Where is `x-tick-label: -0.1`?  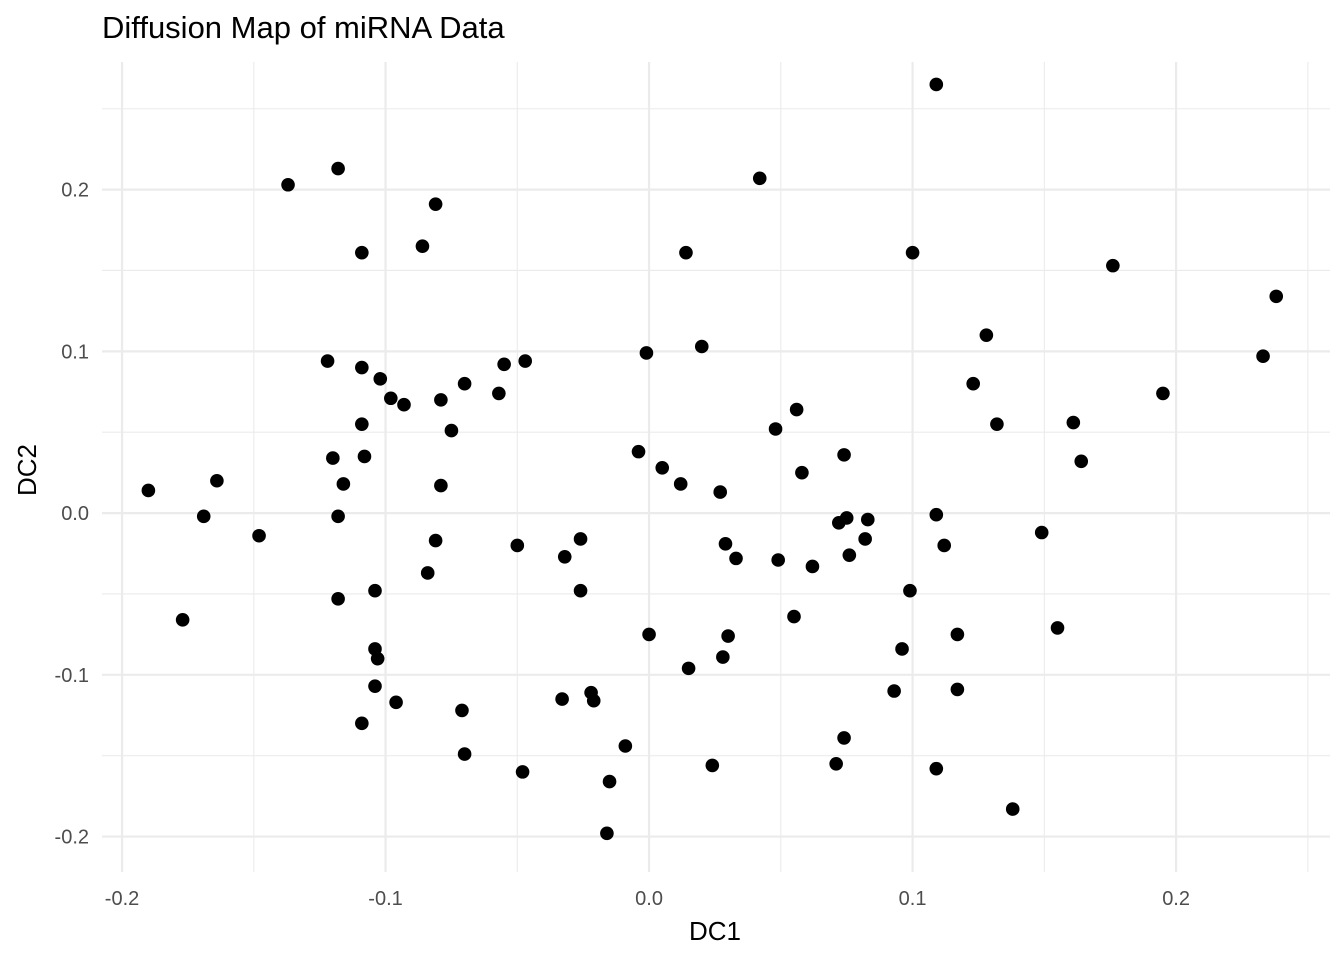 x-tick-label: -0.1 is located at coordinates (385, 899).